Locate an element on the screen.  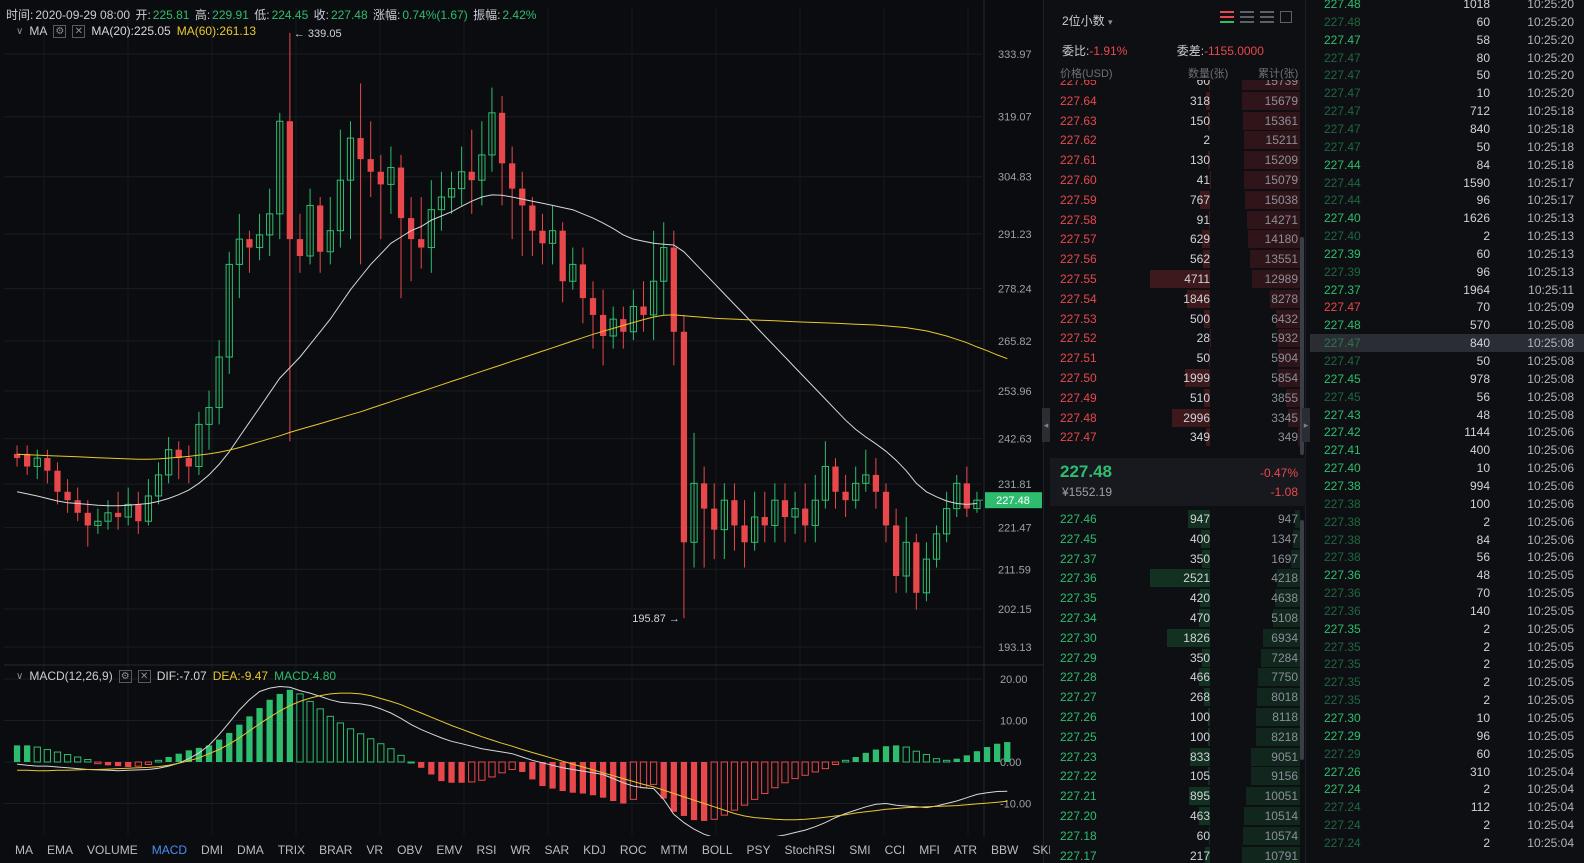
ask-row: 227.64 318 15679 is located at coordinates (1178, 101).